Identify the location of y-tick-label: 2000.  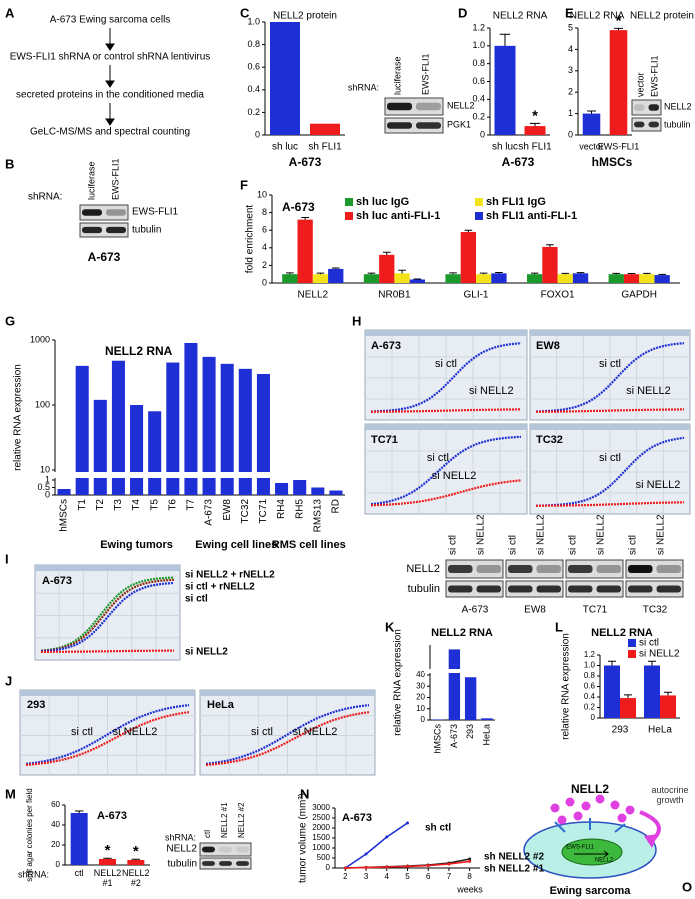
(321, 827).